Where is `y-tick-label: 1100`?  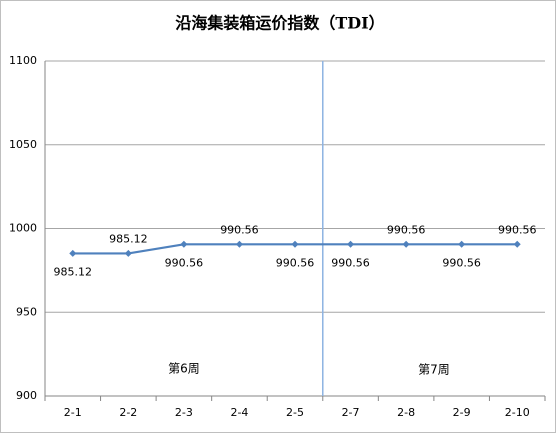 y-tick-label: 1100 is located at coordinates (23, 60).